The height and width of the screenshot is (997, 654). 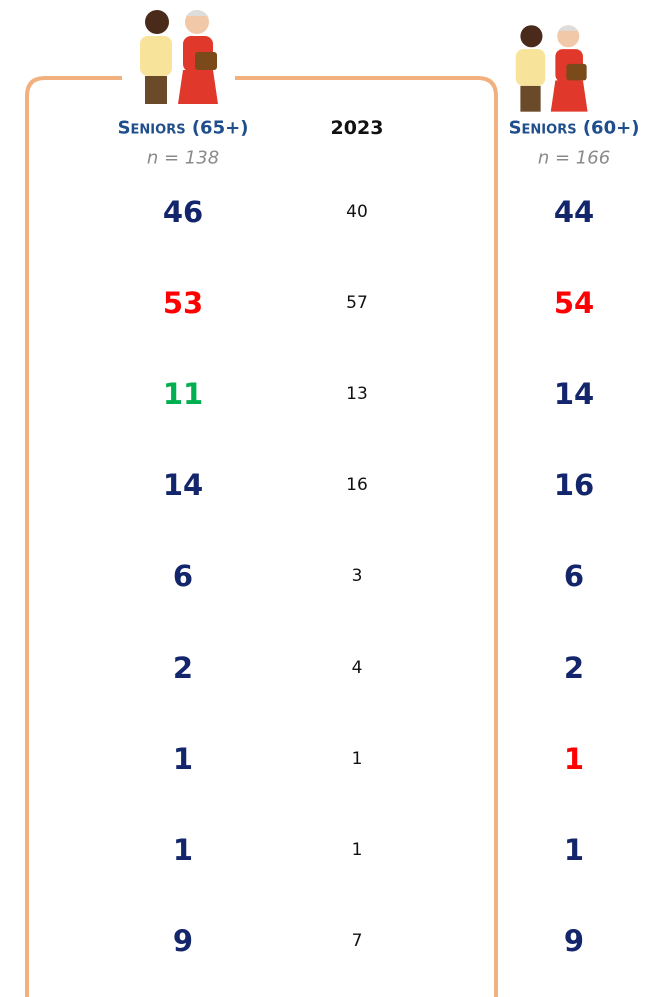 I want to click on cell-value: 4, so click(x=357, y=667).